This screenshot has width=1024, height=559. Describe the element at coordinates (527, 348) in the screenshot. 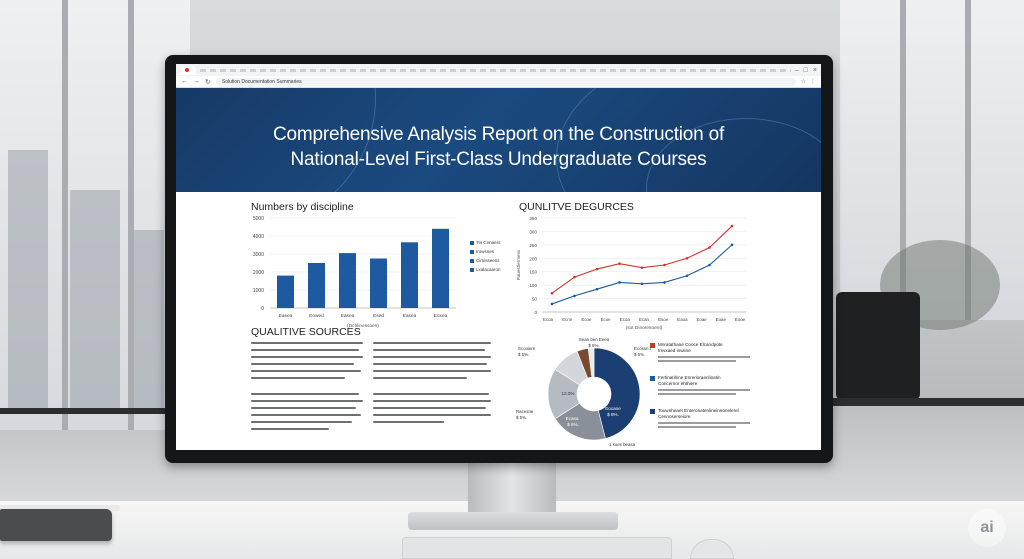

I see `donut-label: Scooiere` at that location.